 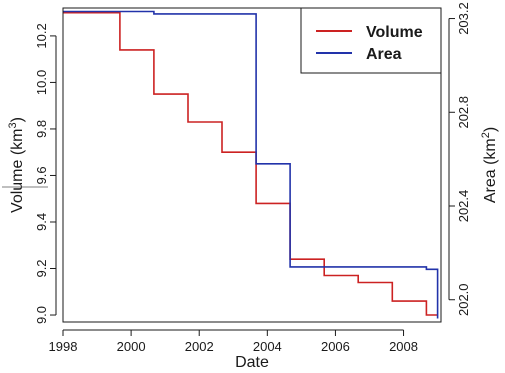 What do you see at coordinates (41, 129) in the screenshot?
I see `y-left-tick-label: 9.8` at bounding box center [41, 129].